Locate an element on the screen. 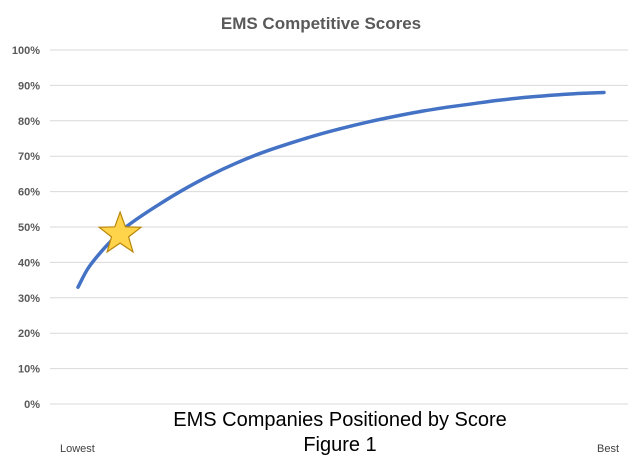  y-tick-label: 60% is located at coordinates (29, 193).